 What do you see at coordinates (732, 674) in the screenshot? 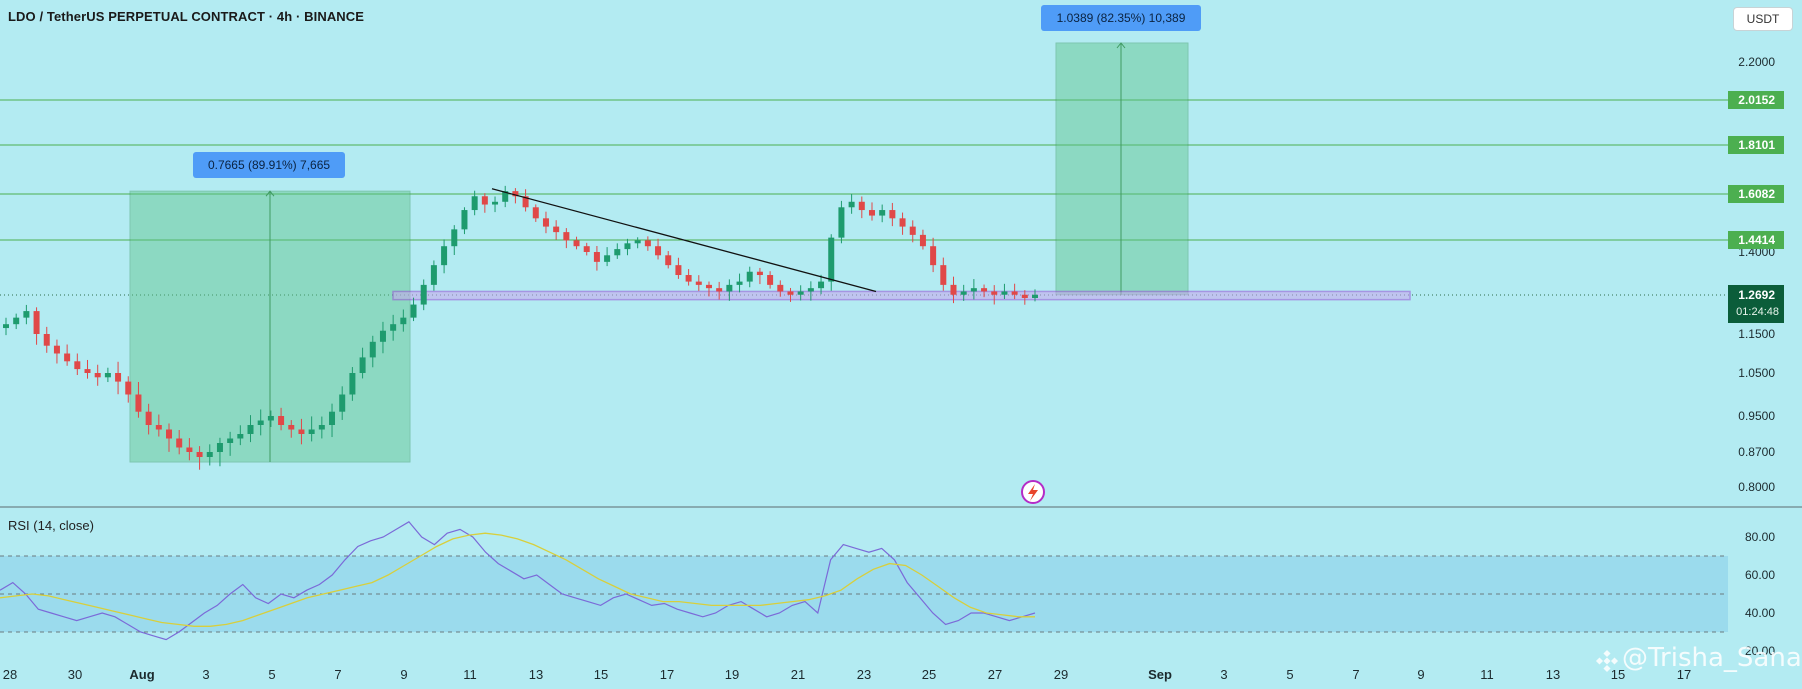
I see `x-axis-label: 19` at bounding box center [732, 674].